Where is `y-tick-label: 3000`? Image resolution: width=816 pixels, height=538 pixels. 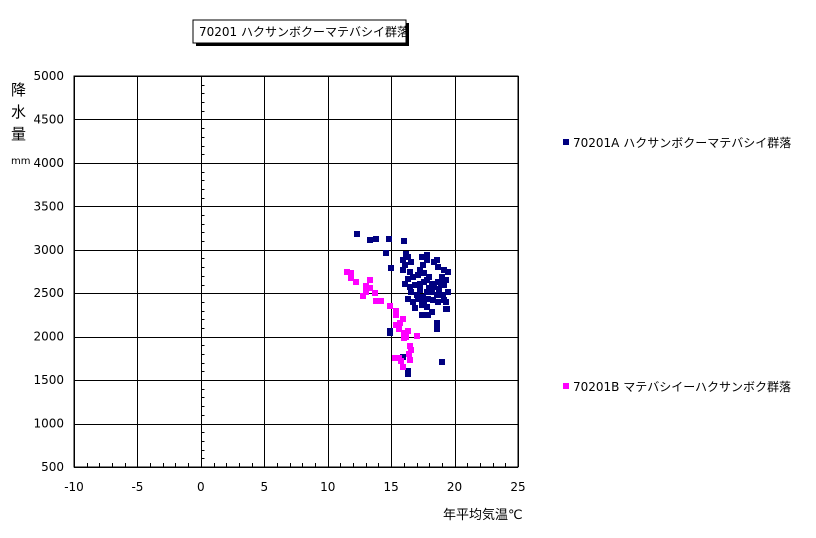
y-tick-label: 3000 is located at coordinates (48, 250).